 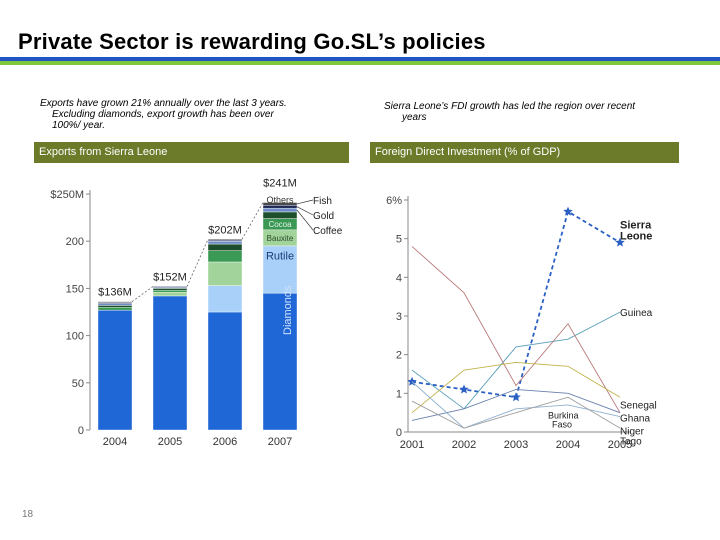 What do you see at coordinates (280, 210) in the screenshot?
I see `exports-bar-segment-coffee-2007` at bounding box center [280, 210].